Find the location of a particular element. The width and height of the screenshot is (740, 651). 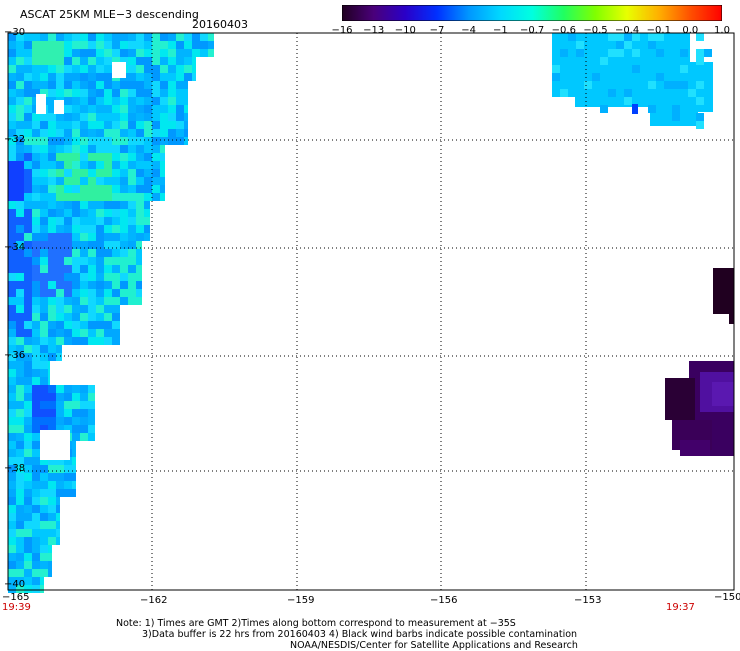

colorbar-tick: −10 is located at coordinates (405, 30).